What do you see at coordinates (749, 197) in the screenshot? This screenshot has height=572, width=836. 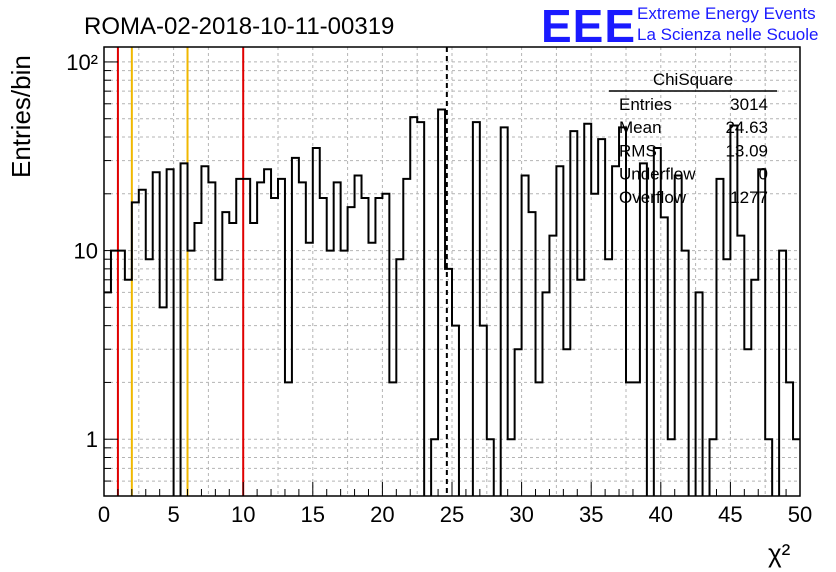 I see `stats-value-overflow: 1277` at bounding box center [749, 197].